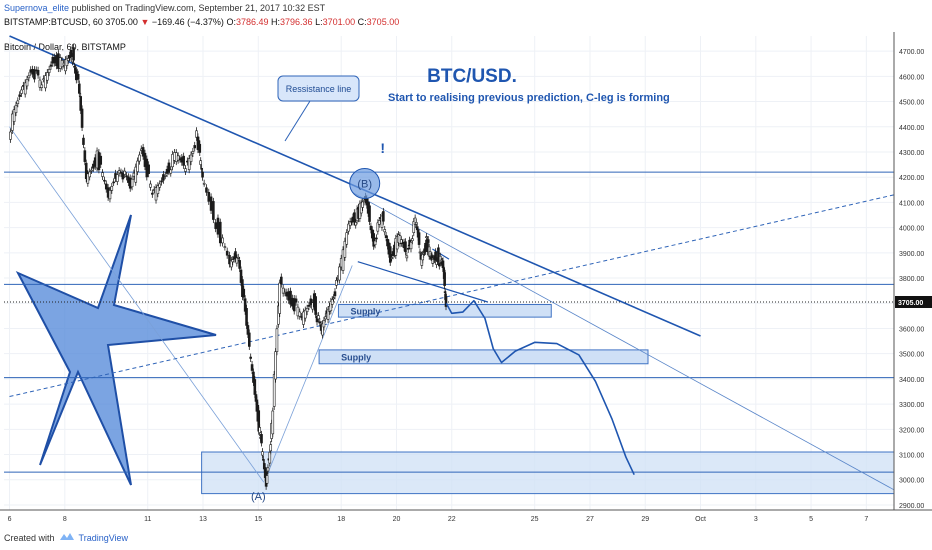 This screenshot has height=550, width=932. What do you see at coordinates (37, 8) in the screenshot?
I see `publisher-link: Supernova_elite` at bounding box center [37, 8].